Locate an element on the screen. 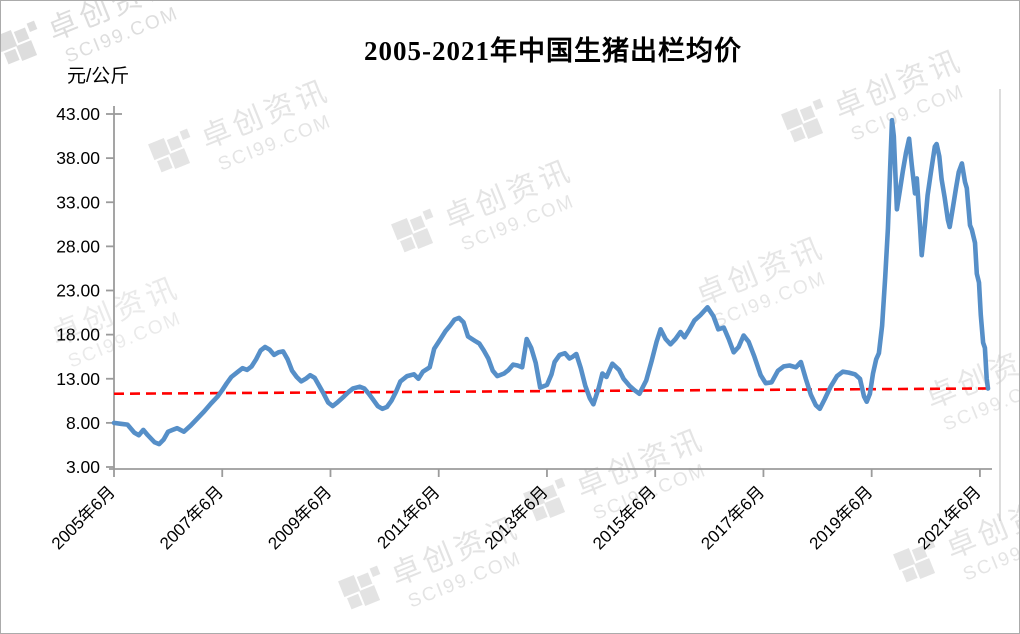 Image resolution: width=1020 pixels, height=634 pixels. x-tick-label: 2011年6月 is located at coordinates (409, 517).